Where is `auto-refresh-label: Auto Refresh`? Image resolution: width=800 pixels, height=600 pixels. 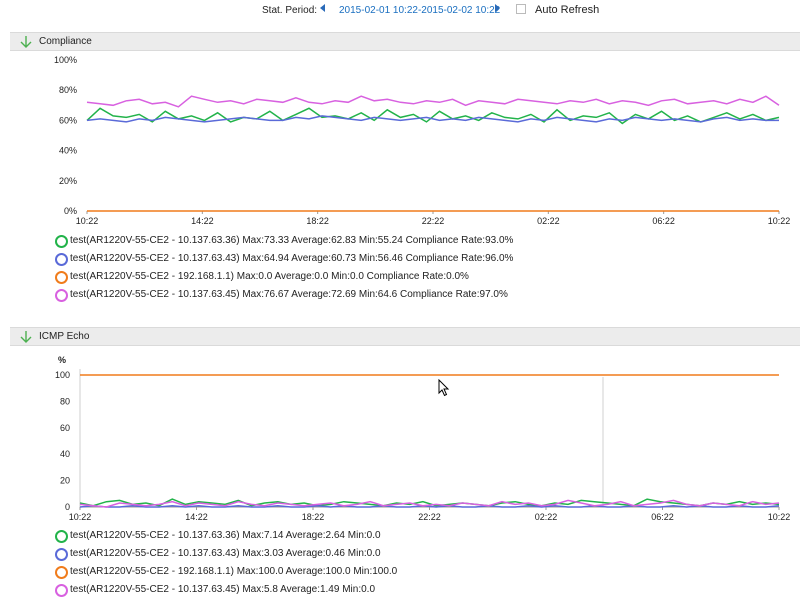 auto-refresh-label: Auto Refresh is located at coordinates (567, 10).